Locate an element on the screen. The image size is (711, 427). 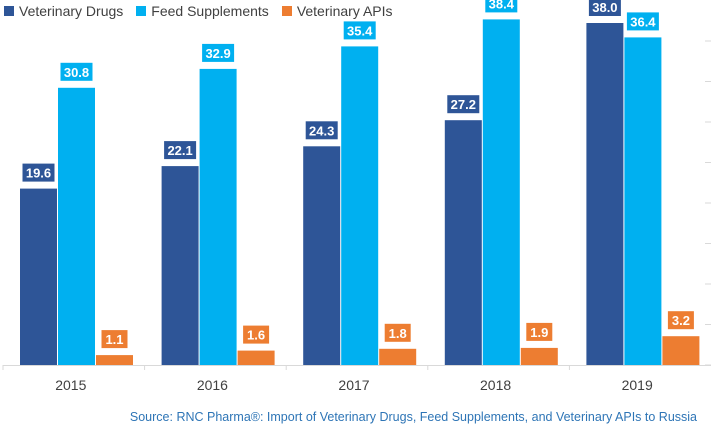
data-label: 32.9 is located at coordinates (217, 53).